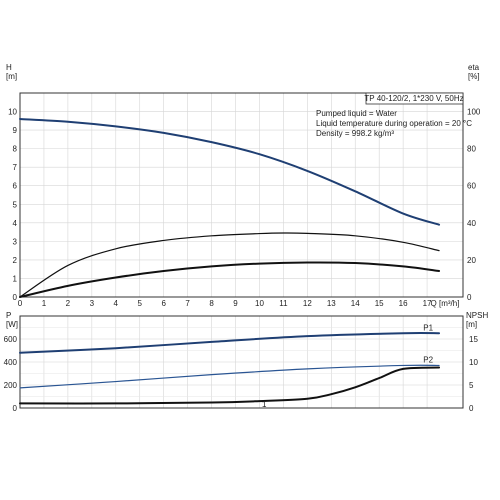  I want to click on y2-tick-label: 40, so click(471, 223).